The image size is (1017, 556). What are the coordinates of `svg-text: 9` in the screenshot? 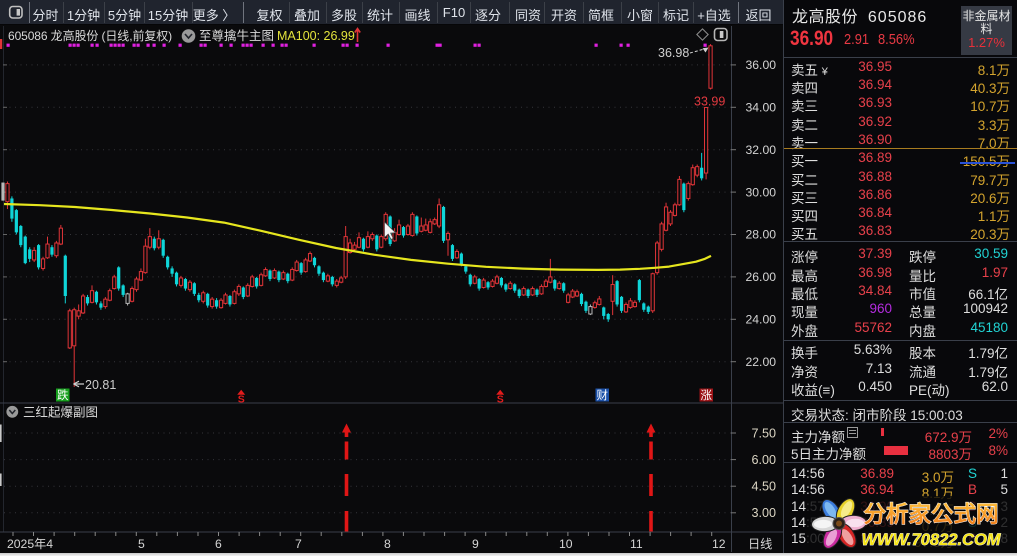 It's located at (475, 544).